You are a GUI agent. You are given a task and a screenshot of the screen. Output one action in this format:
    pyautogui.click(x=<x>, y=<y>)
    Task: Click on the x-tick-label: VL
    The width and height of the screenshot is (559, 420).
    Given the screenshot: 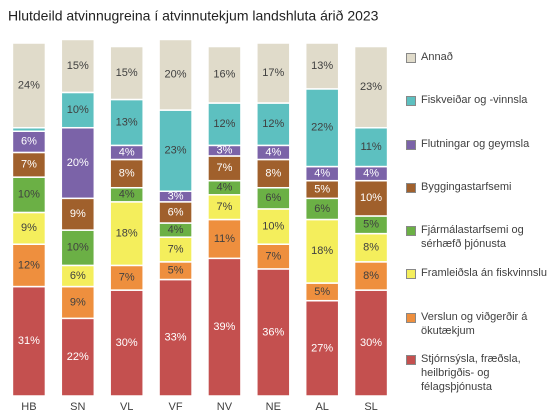 What is the action you would take?
    pyautogui.click(x=126, y=407)
    